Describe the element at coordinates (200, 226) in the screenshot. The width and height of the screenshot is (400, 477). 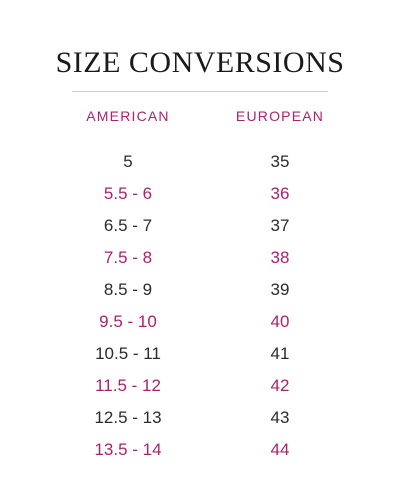
I see `table-row: 6.5 - 7 37` at that location.